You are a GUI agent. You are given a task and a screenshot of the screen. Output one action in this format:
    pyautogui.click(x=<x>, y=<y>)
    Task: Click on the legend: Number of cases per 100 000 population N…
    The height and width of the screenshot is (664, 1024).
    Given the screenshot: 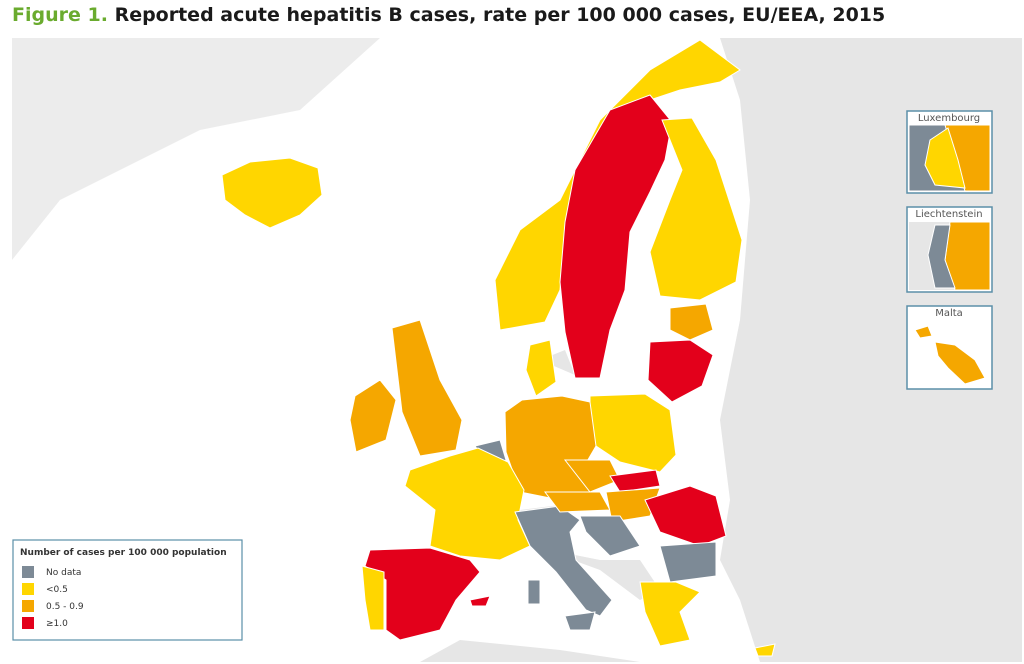 What is the action you would take?
    pyautogui.click(x=127, y=590)
    